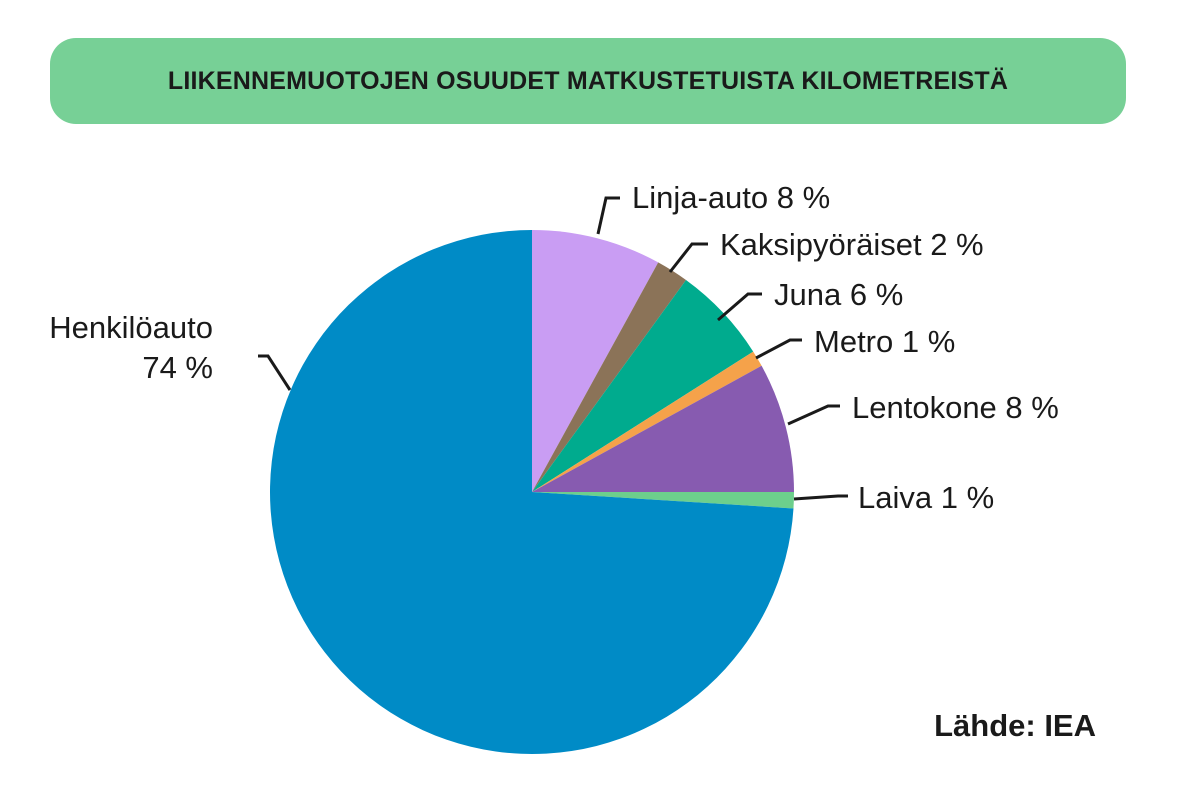  Describe the element at coordinates (955, 407) in the screenshot. I see `slice-label: Lentokone 8 %` at that location.